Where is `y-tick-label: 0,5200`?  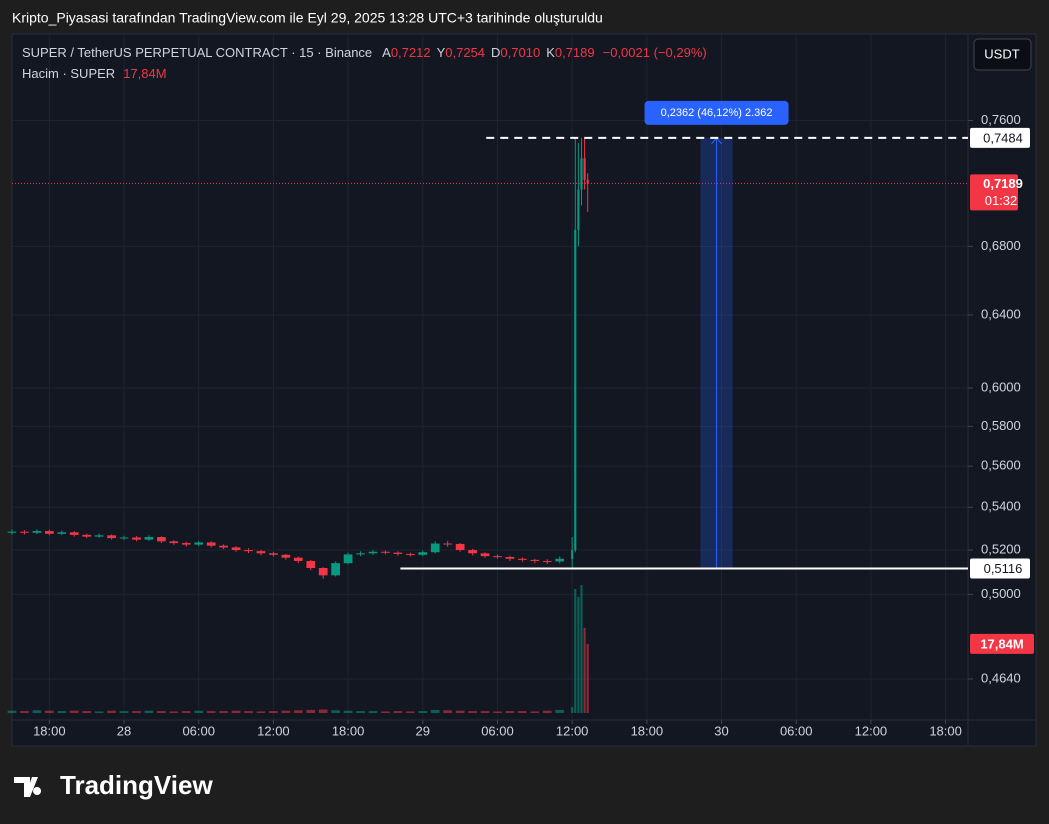
y-tick-label: 0,5200 is located at coordinates (1001, 548).